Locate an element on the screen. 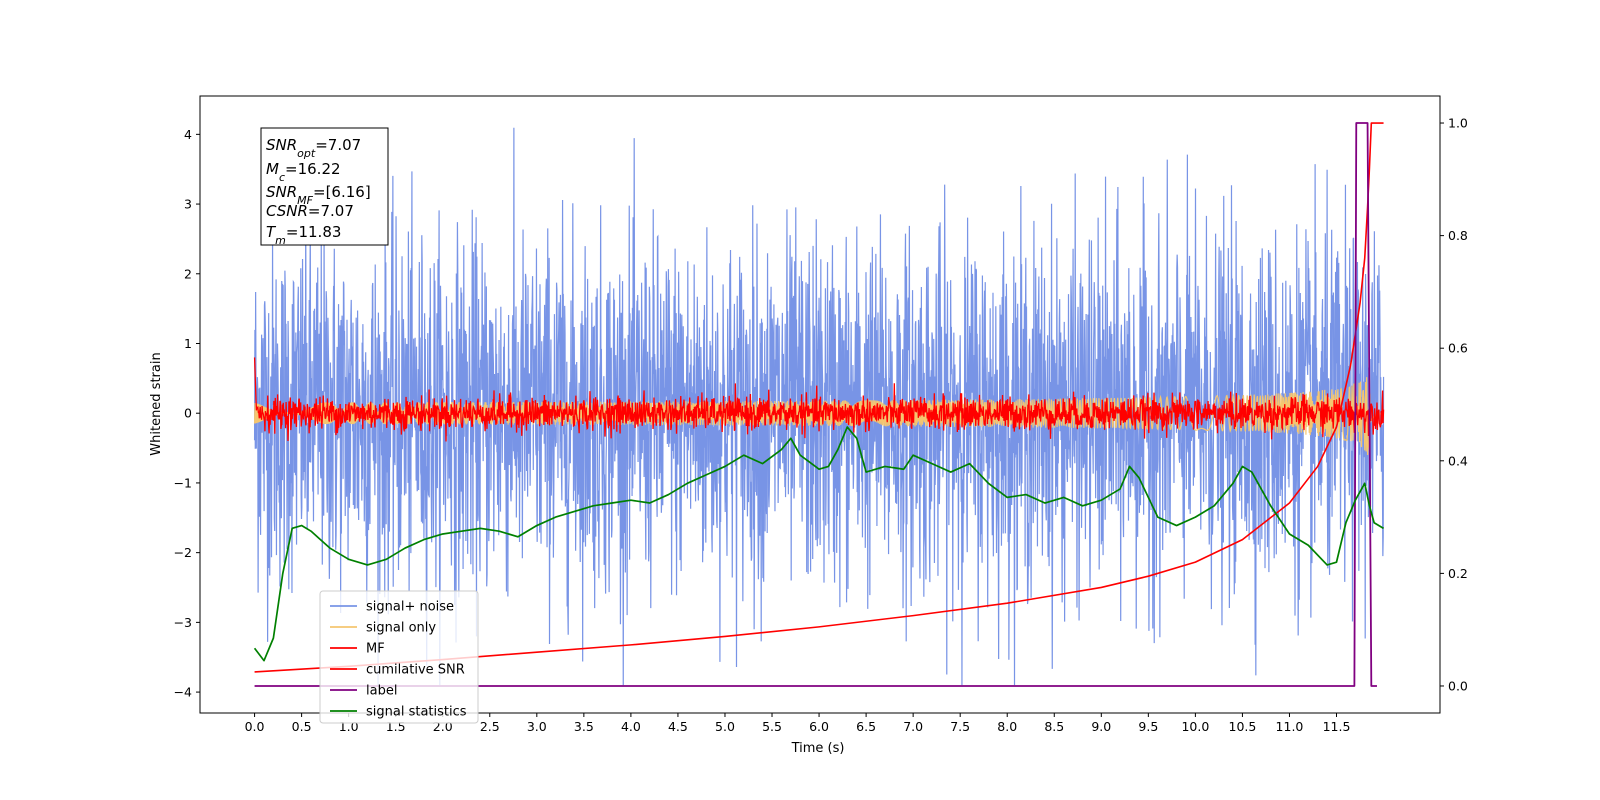  annotation-snr-opt: SNRopt=7.07 is located at coordinates (313, 148).